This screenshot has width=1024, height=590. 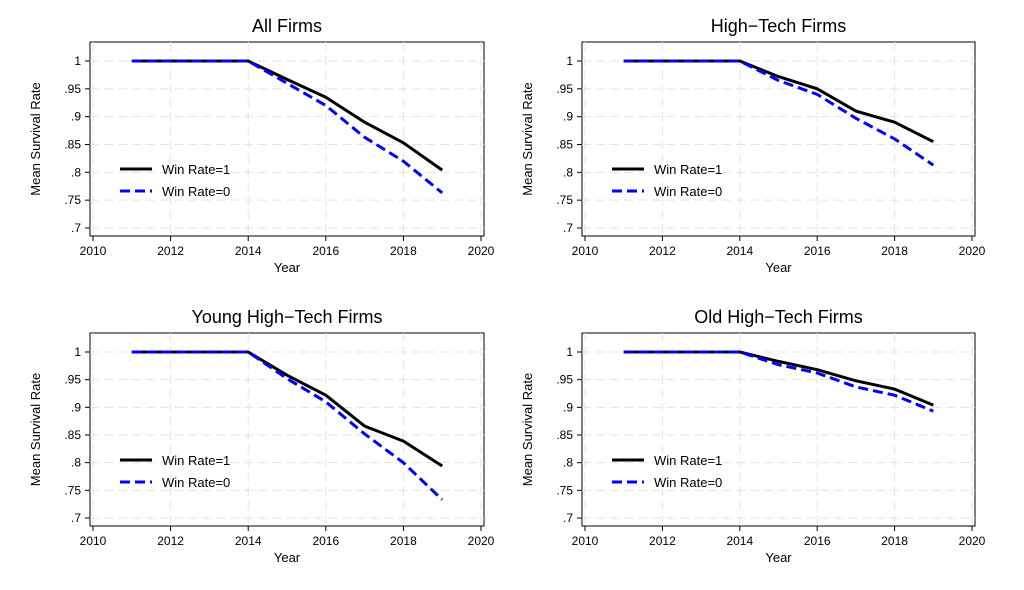 What do you see at coordinates (778, 317) in the screenshot?
I see `panel-title: Old High−Tech Firms` at bounding box center [778, 317].